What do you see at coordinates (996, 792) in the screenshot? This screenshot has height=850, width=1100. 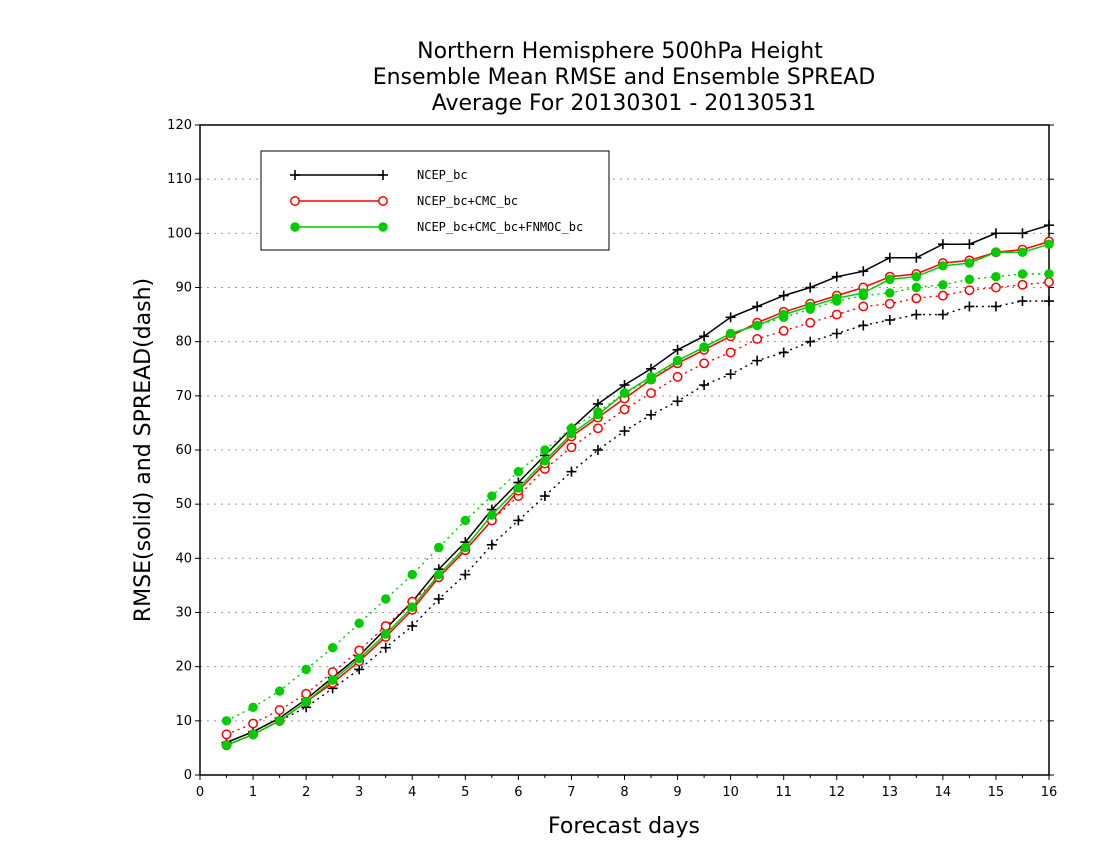 I see `x-tick-label: 15` at bounding box center [996, 792].